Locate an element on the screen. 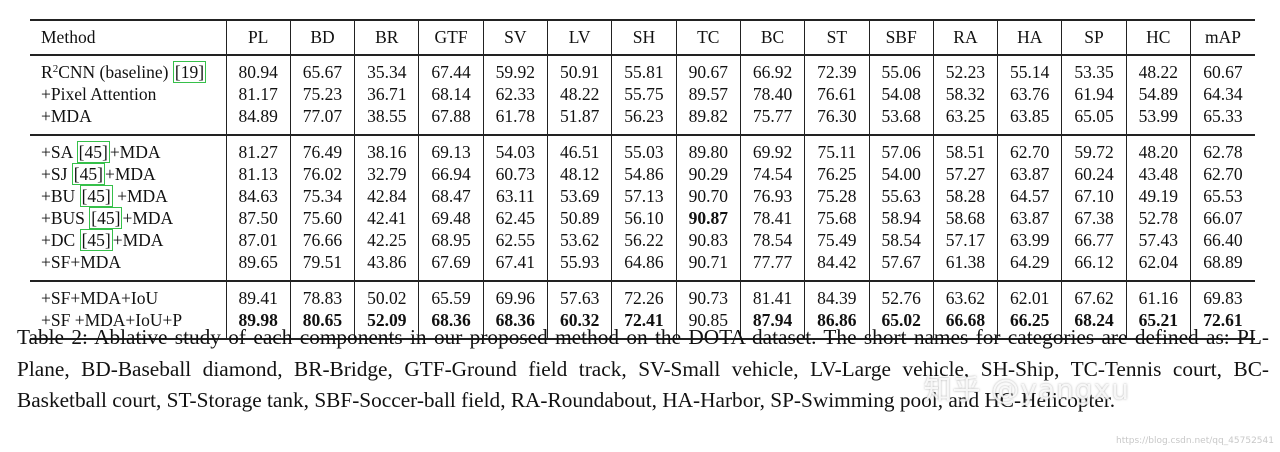 The image size is (1280, 452). value-cell-sp: 67.10 is located at coordinates (1094, 197).